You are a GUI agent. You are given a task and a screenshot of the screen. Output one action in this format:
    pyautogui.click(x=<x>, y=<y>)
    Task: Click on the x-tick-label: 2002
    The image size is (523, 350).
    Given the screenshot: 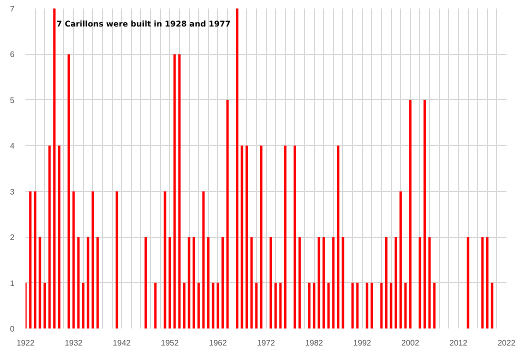 What is the action you would take?
    pyautogui.click(x=410, y=343)
    